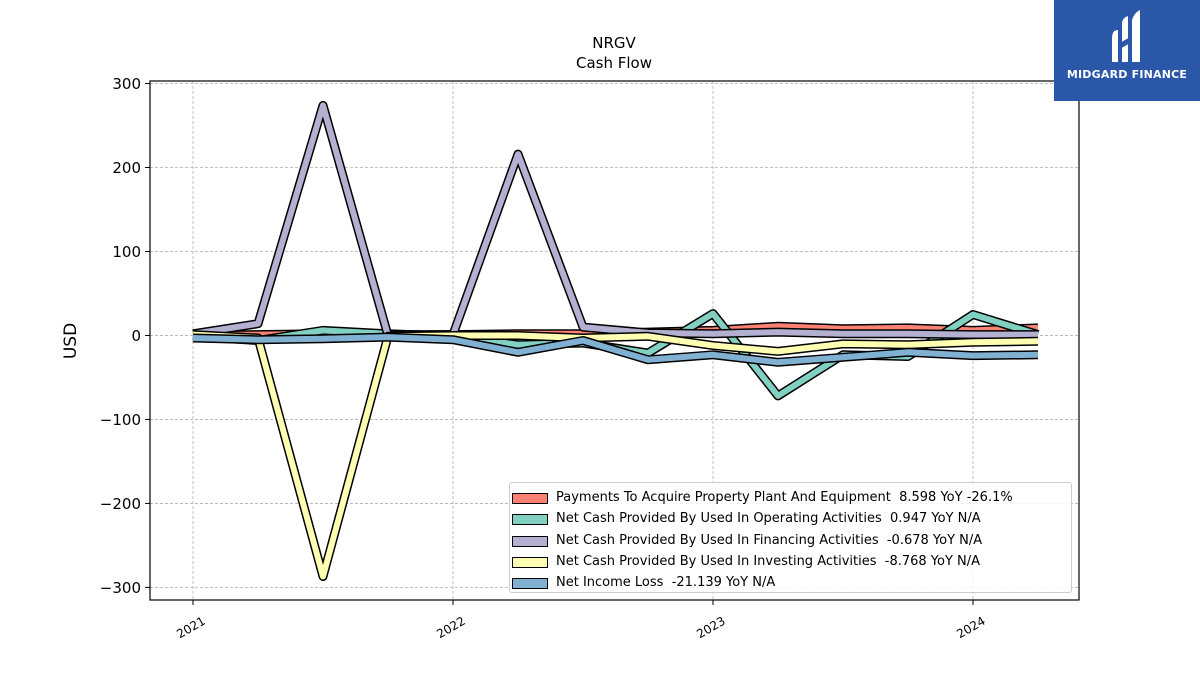 The height and width of the screenshot is (675, 1200). What do you see at coordinates (126, 84) in the screenshot?
I see `y-tick-label: 300` at bounding box center [126, 84].